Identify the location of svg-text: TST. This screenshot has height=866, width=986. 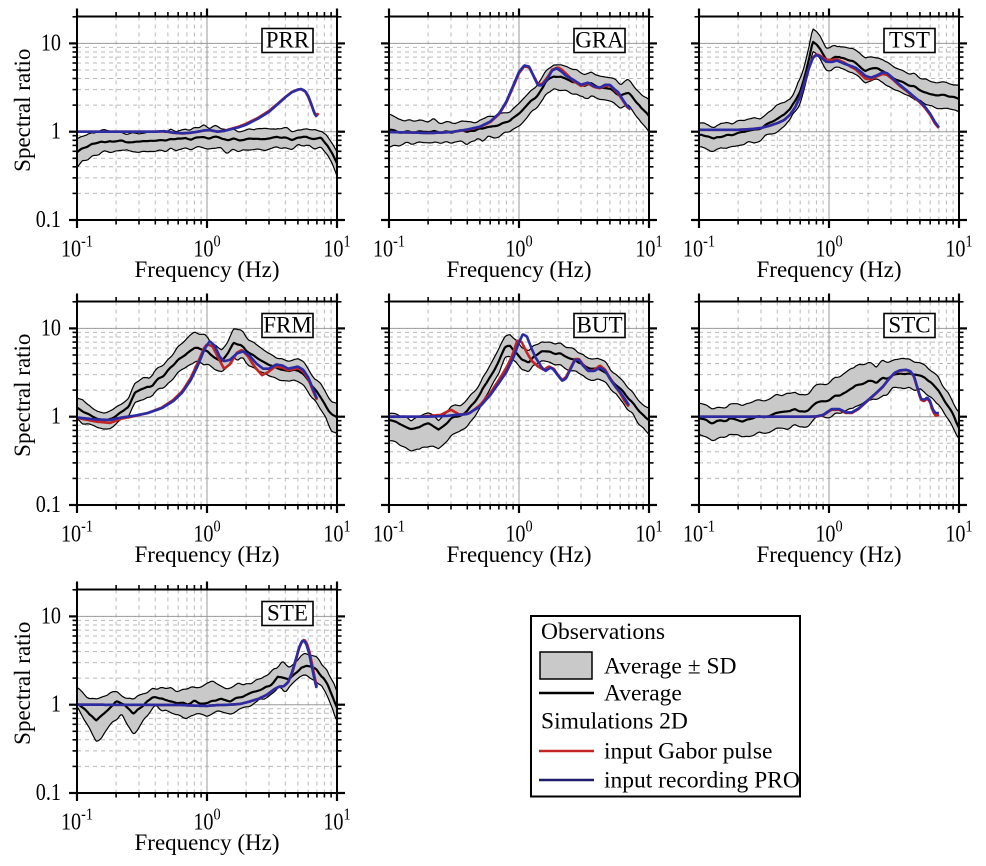
(909, 40).